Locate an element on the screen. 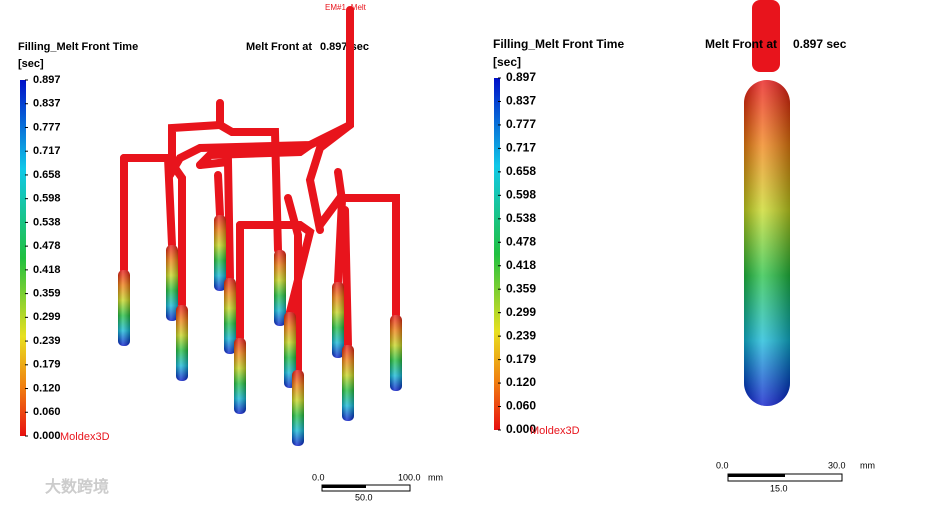 This screenshot has height=505, width=935. watermark: 大数跨境 is located at coordinates (77, 486).